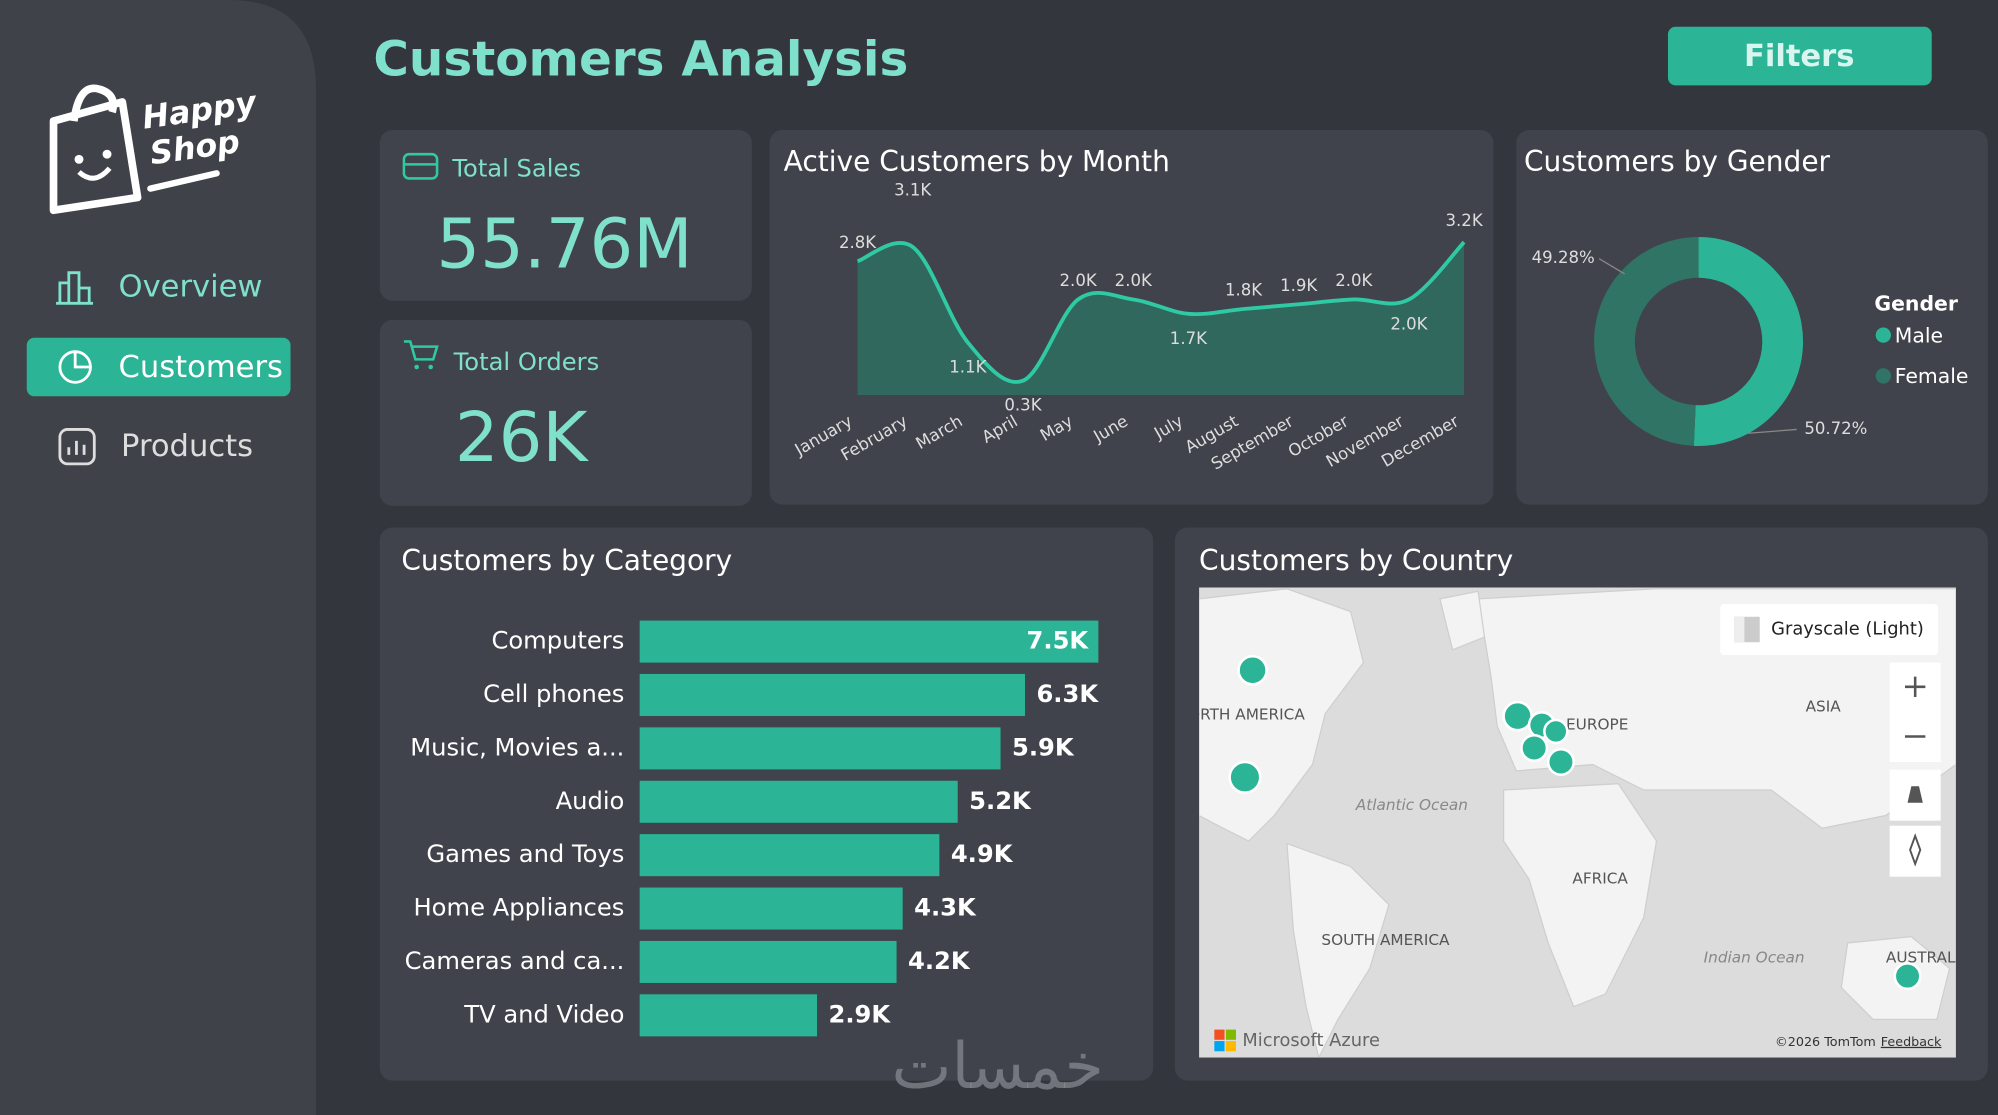 Image resolution: width=1998 pixels, height=1115 pixels. Describe the element at coordinates (1189, 338) in the screenshot. I see `data-label: 1.7K` at that location.